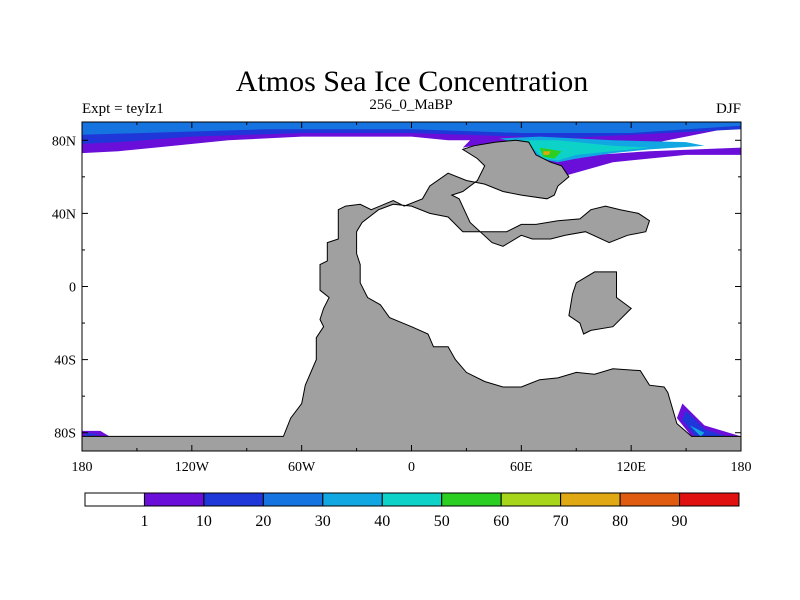 Image resolution: width=800 pixels, height=600 pixels. What do you see at coordinates (680, 521) in the screenshot?
I see `colorbar-label: 90` at bounding box center [680, 521].